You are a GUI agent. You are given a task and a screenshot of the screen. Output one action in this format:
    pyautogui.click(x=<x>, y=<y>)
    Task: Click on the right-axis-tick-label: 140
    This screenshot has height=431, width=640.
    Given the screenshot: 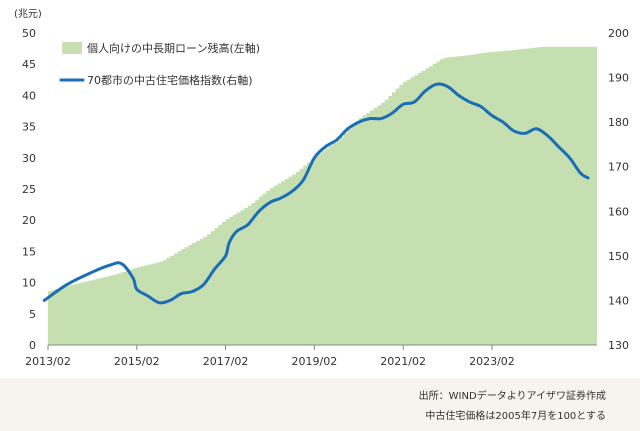 What is the action you would take?
    pyautogui.click(x=618, y=300)
    